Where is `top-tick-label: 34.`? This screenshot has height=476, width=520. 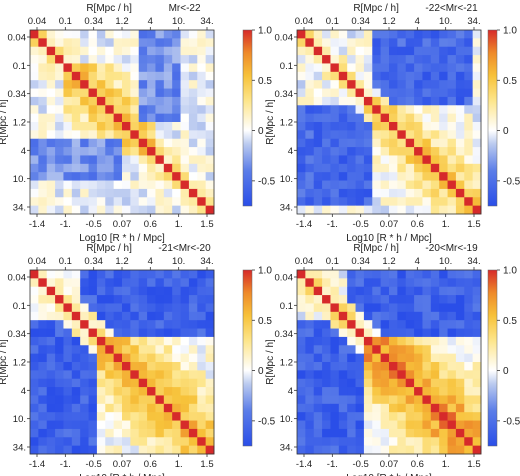
top-tick-label: 34. is located at coordinates (473, 21).